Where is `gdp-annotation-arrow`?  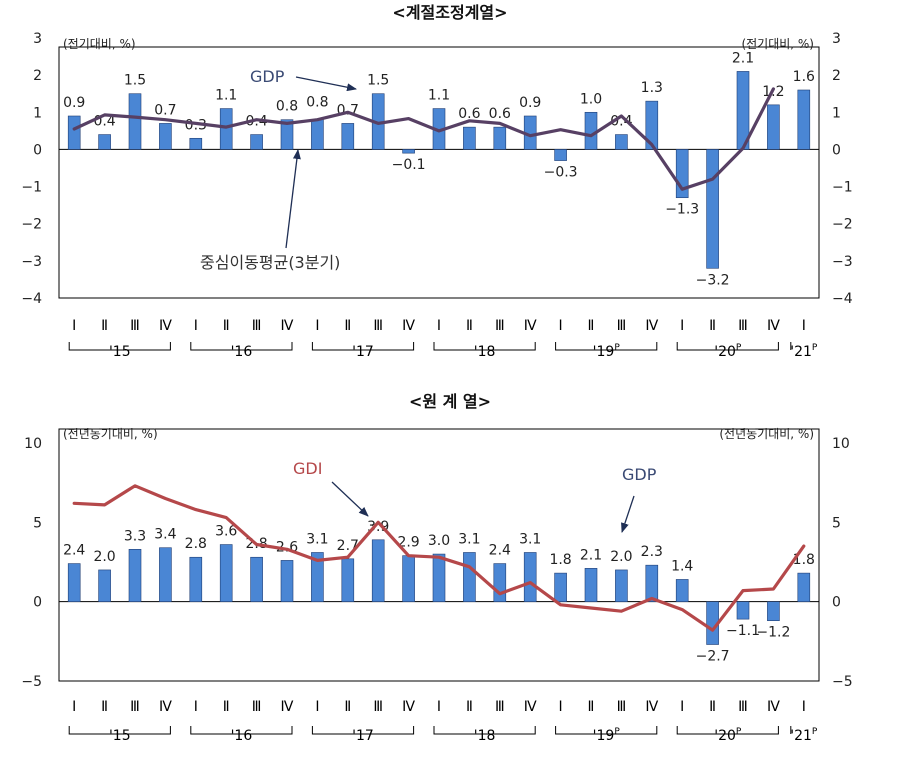
gdp-annotation-arrow is located at coordinates (326, 84).